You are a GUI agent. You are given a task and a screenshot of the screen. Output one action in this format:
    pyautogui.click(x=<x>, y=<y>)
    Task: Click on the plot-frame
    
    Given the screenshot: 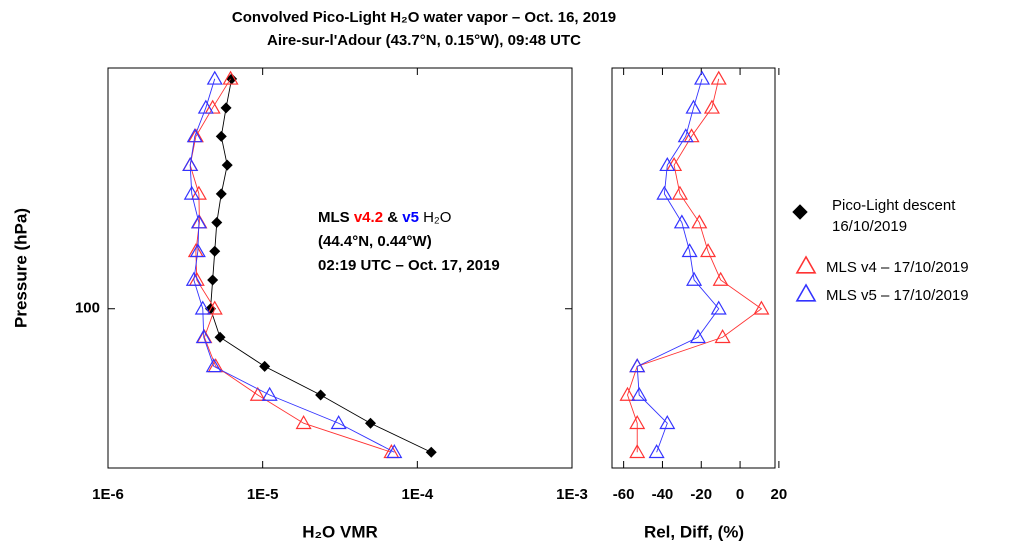 What is the action you would take?
    pyautogui.click(x=693, y=268)
    